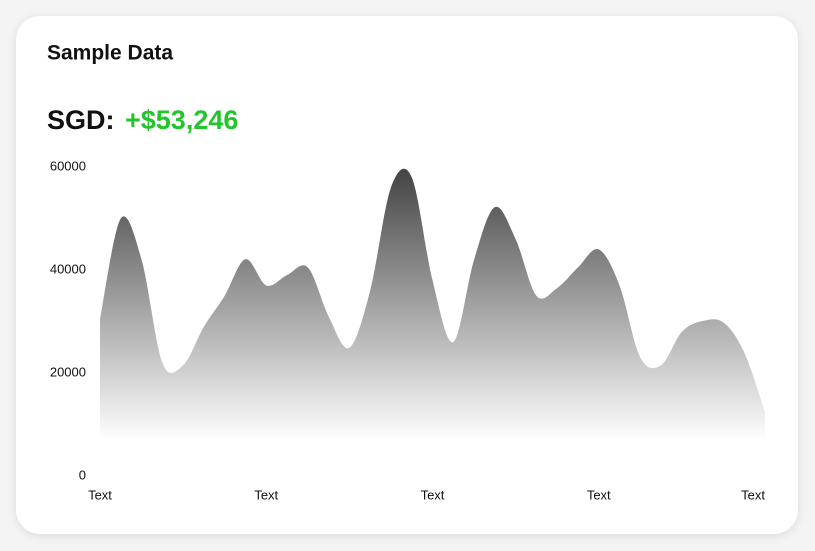 Image resolution: width=815 pixels, height=551 pixels. Describe the element at coordinates (68, 268) in the screenshot. I see `y-tick-label: 40000` at that location.